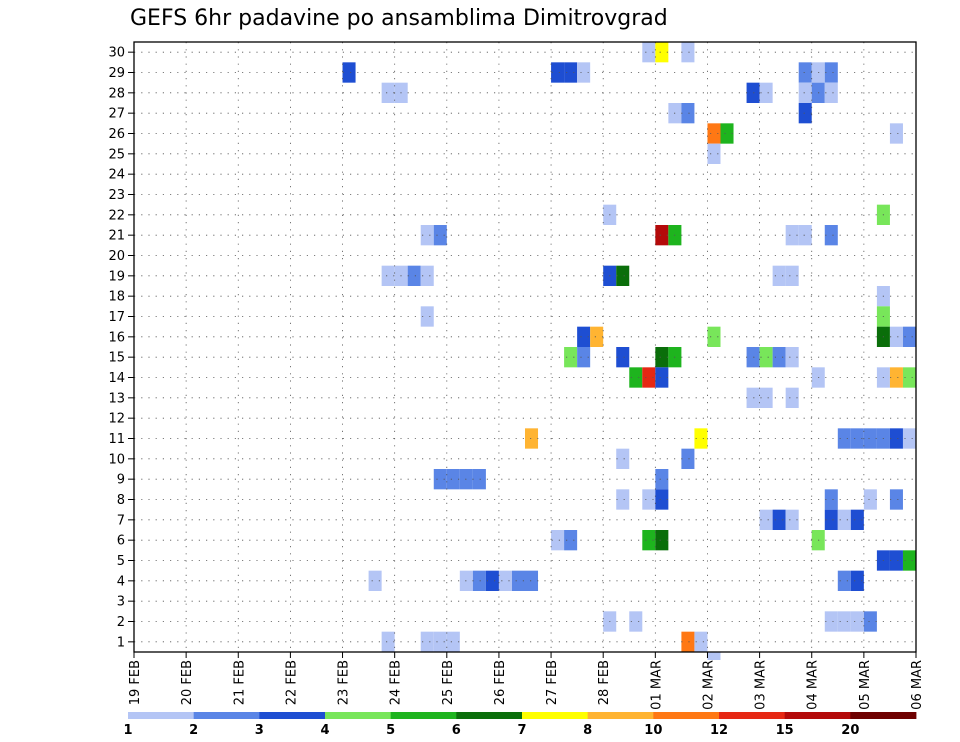 This screenshot has height=742, width=960. Describe the element at coordinates (623, 357) in the screenshot. I see `cell-m15-s37` at that location.